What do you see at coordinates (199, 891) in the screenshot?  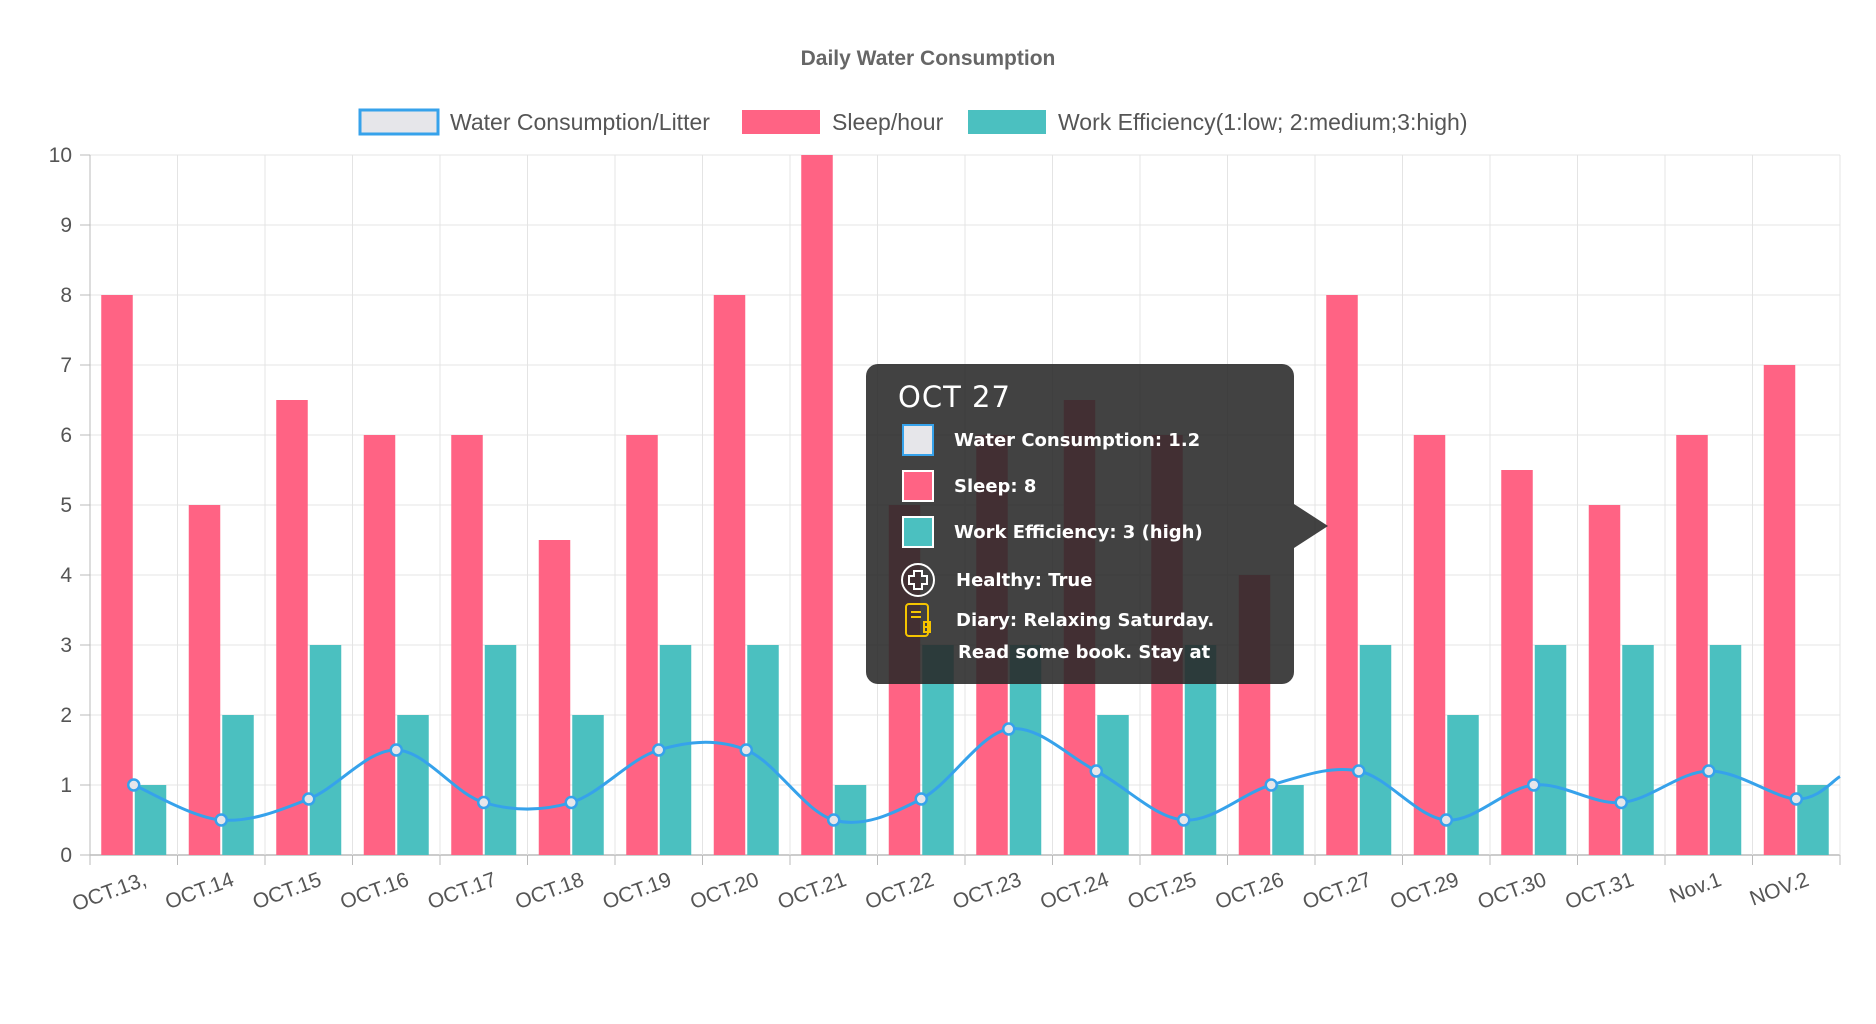 I see `x-tick-label: OCT.14` at bounding box center [199, 891].